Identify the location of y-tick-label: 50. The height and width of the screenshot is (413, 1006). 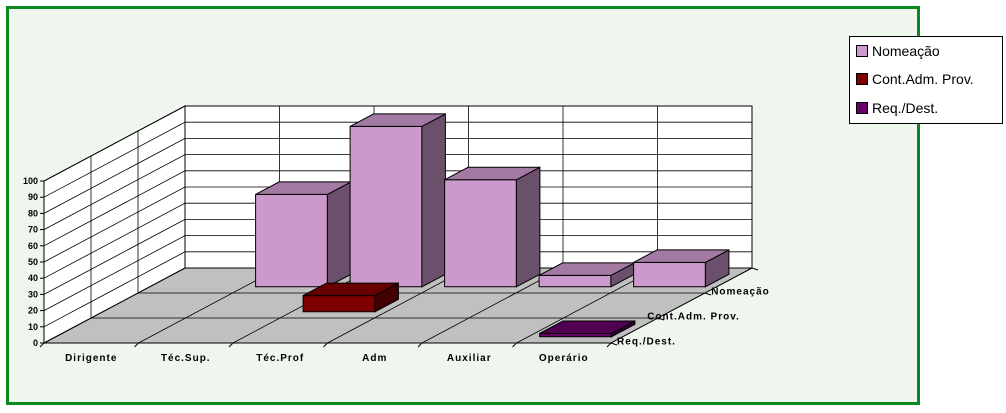
(33, 262).